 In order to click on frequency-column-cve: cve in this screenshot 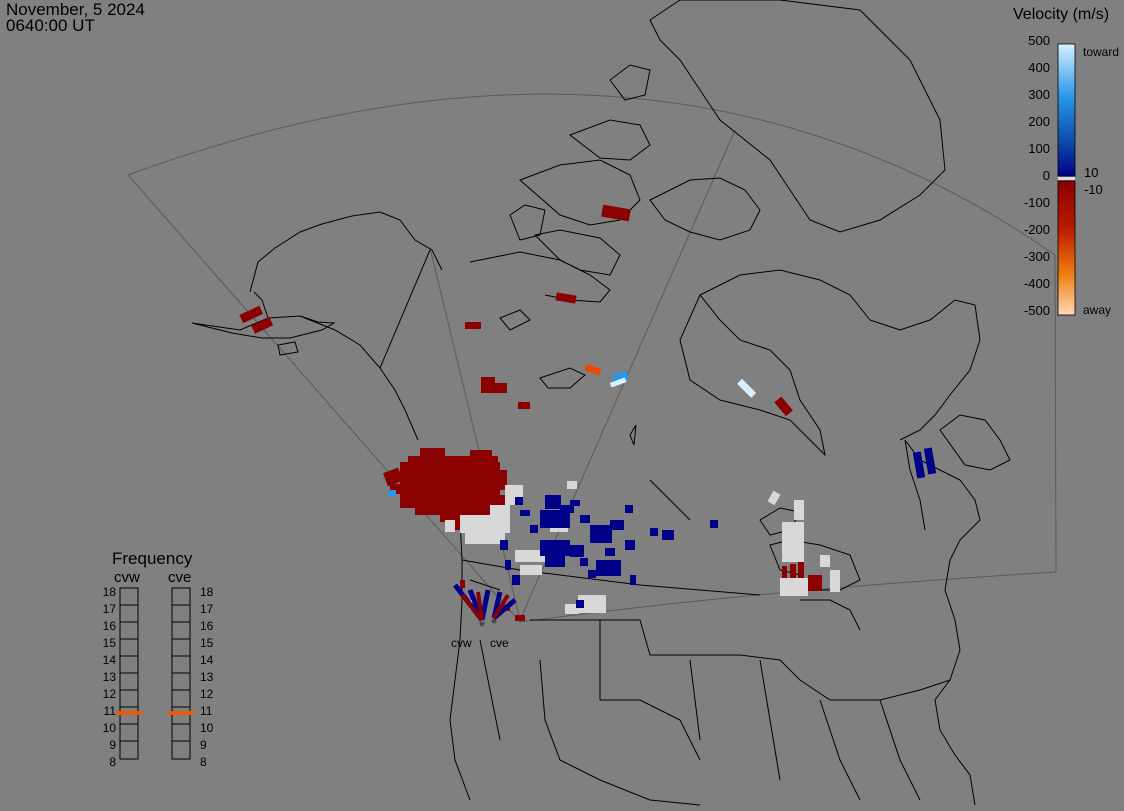, I will do `click(180, 577)`.